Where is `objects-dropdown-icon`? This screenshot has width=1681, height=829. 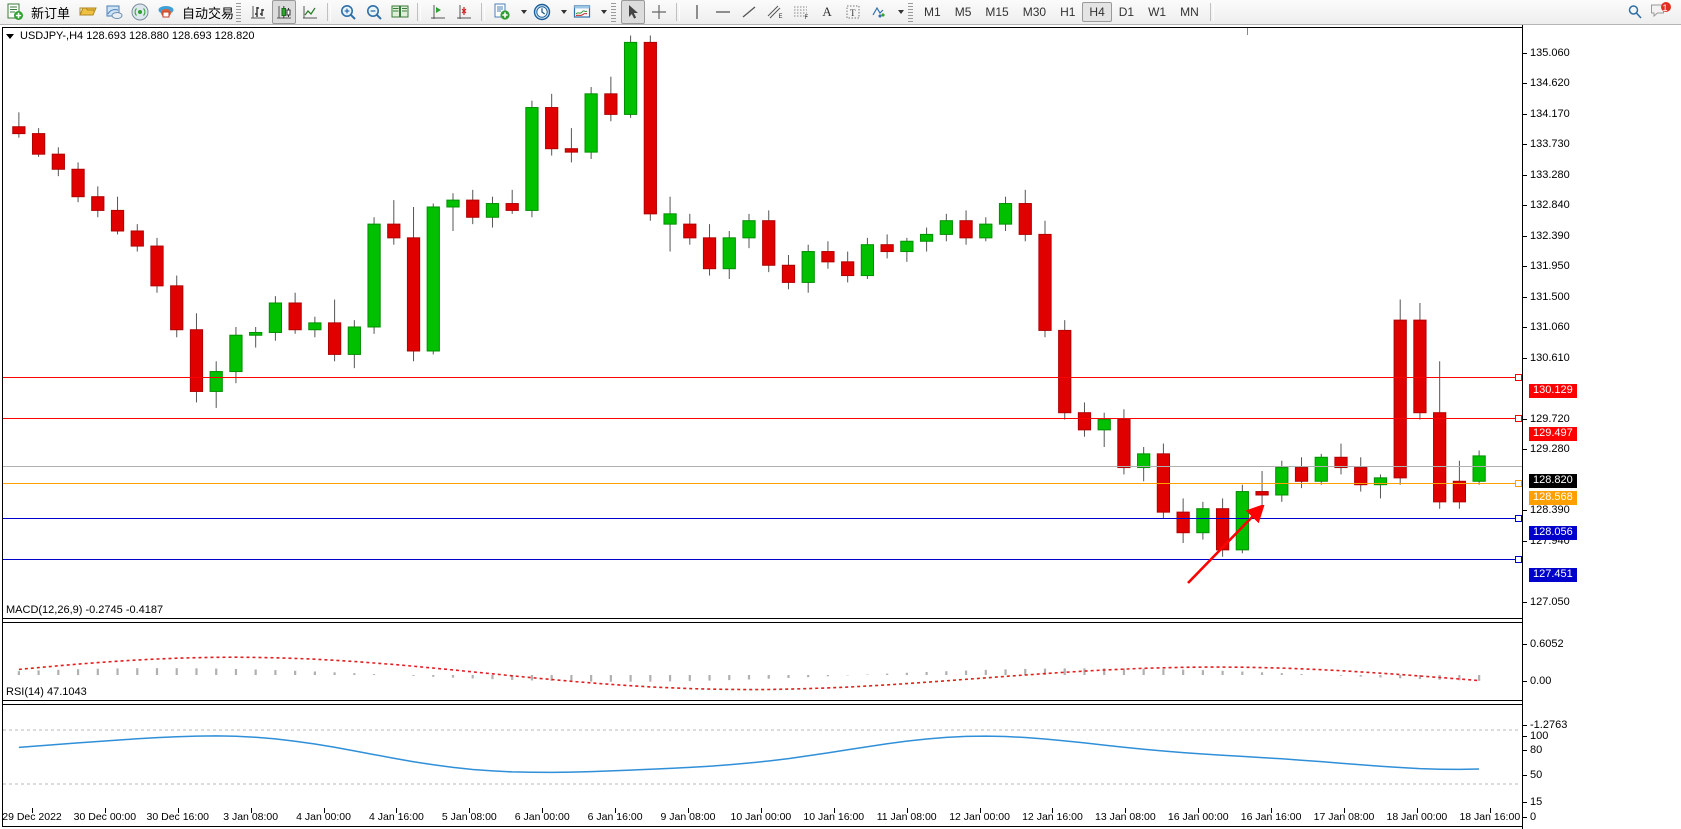 objects-dropdown-icon is located at coordinates (899, 12).